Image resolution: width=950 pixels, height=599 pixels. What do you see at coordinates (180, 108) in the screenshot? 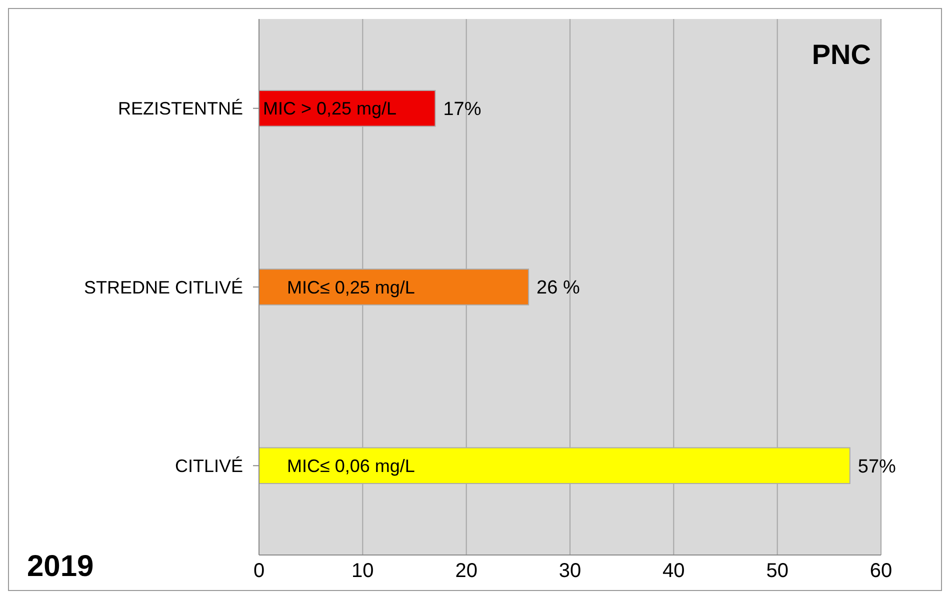
I see `y-tick-label: REZISTENTNÉ` at bounding box center [180, 108].